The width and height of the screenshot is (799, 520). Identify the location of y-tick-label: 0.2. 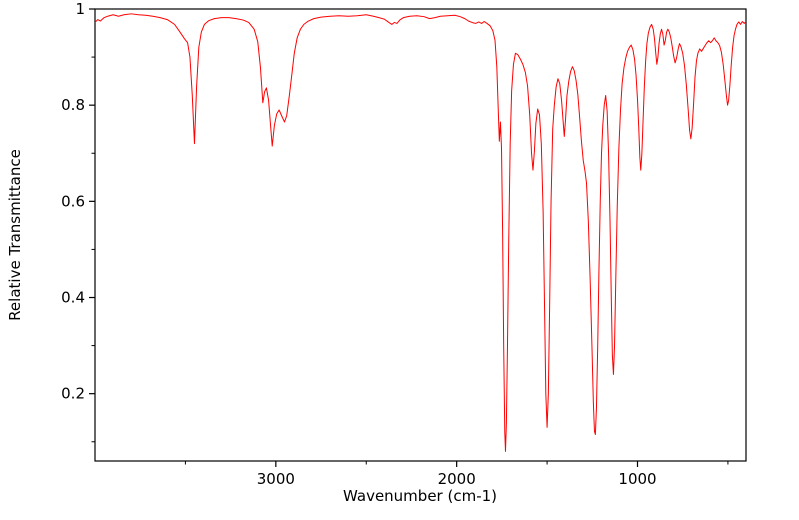
(73, 394).